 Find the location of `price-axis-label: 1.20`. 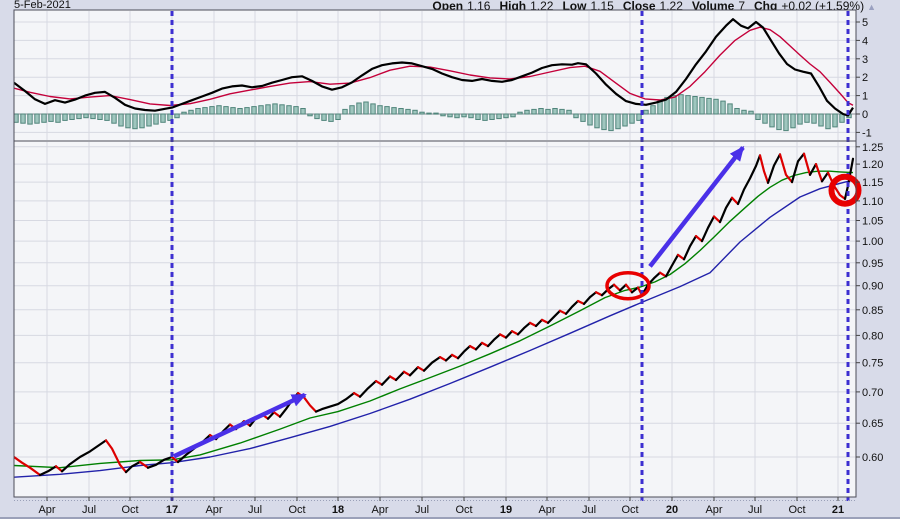

price-axis-label: 1.20 is located at coordinates (872, 165).